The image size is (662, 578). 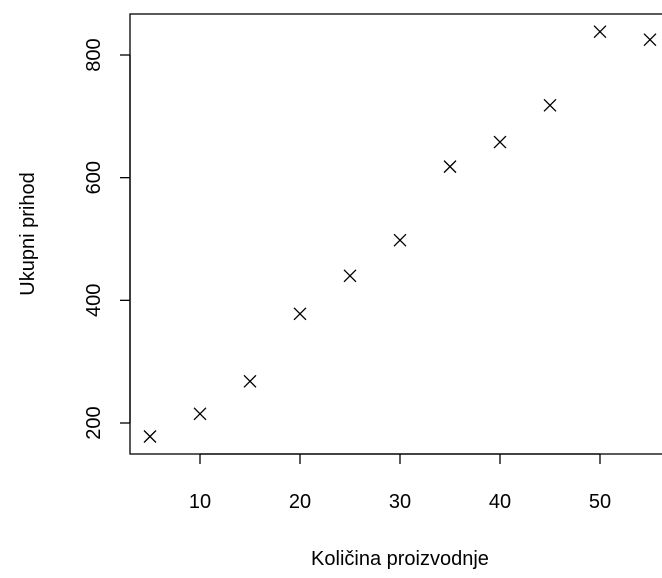 What do you see at coordinates (107, 239) in the screenshot?
I see `y-axis: 200 400 600 800` at bounding box center [107, 239].